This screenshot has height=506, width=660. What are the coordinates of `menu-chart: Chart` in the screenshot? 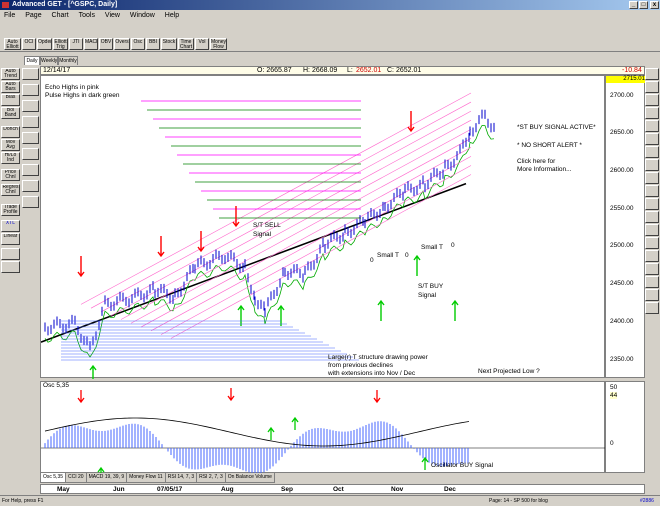 It's located at (60, 15).